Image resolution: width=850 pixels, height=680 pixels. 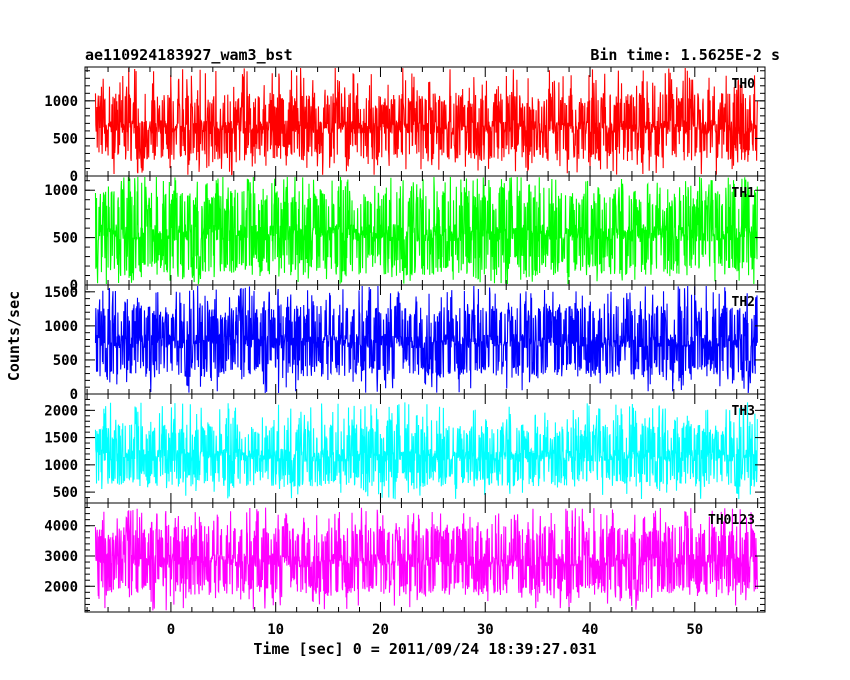 I want to click on x-tick-label: 10, so click(x=275, y=630).